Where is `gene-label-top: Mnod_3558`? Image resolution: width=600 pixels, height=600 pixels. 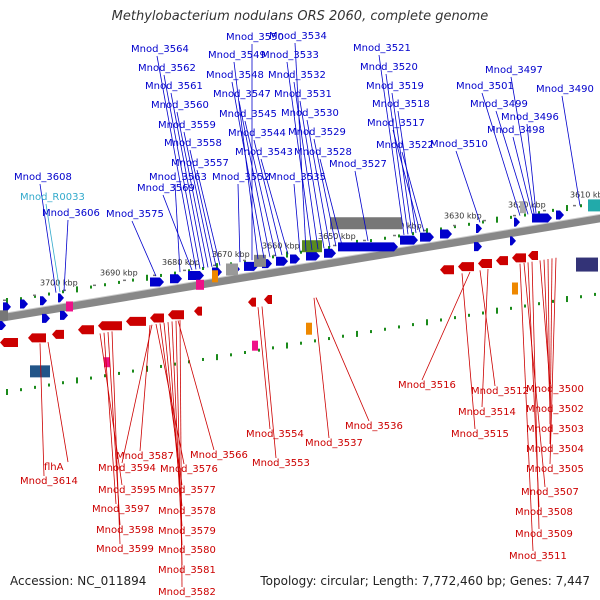 gene-label-top: Mnod_3558 is located at coordinates (193, 143).